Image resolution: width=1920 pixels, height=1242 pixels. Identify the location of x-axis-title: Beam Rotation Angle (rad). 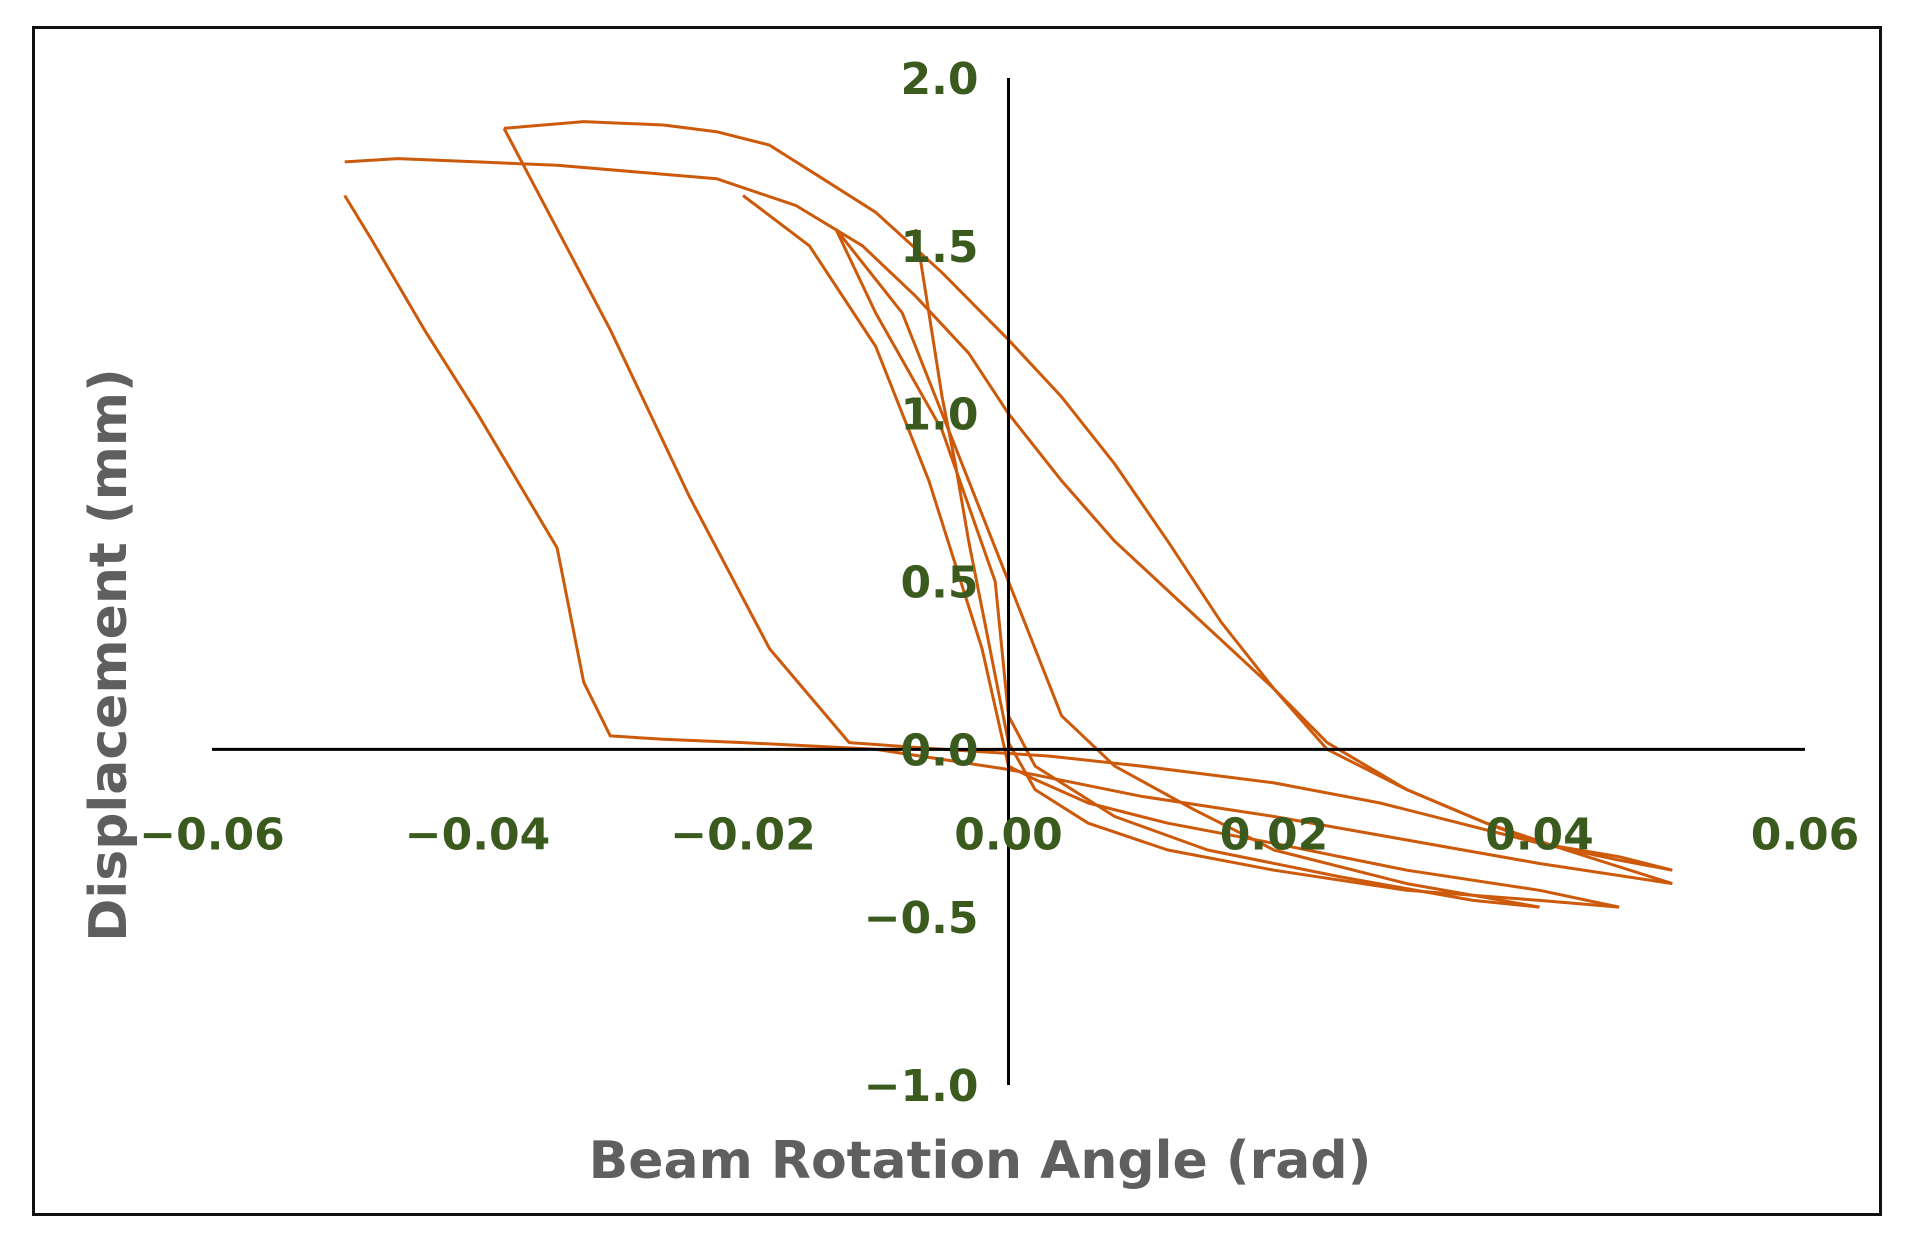
(980, 1161).